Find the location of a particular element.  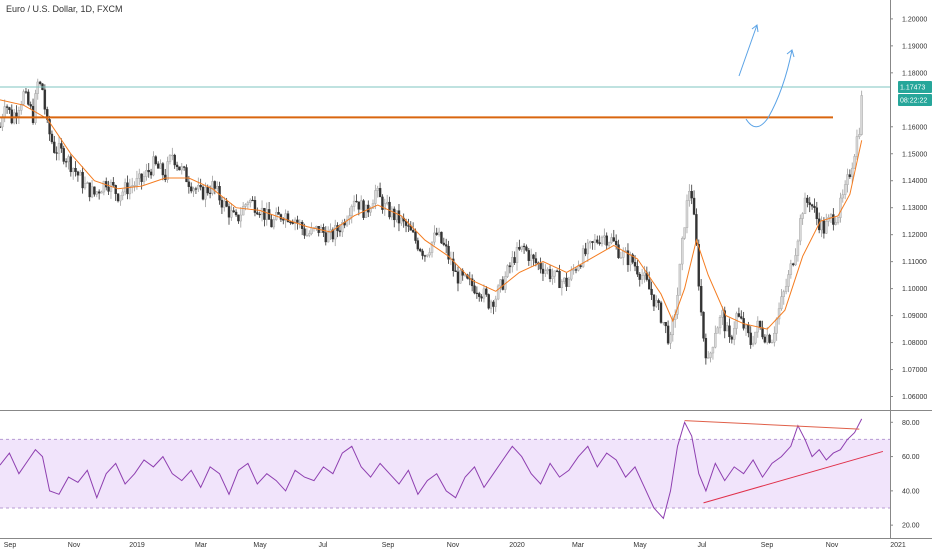

y-tick-label: 1.10000 is located at coordinates (914, 289).